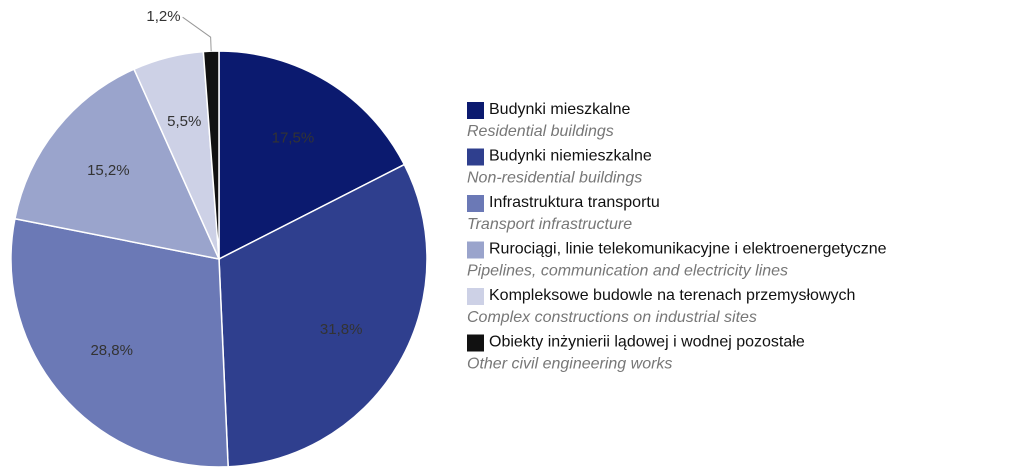 This screenshot has width=1024, height=467. Describe the element at coordinates (341, 329) in the screenshot. I see `data-label: 31,8%` at that location.